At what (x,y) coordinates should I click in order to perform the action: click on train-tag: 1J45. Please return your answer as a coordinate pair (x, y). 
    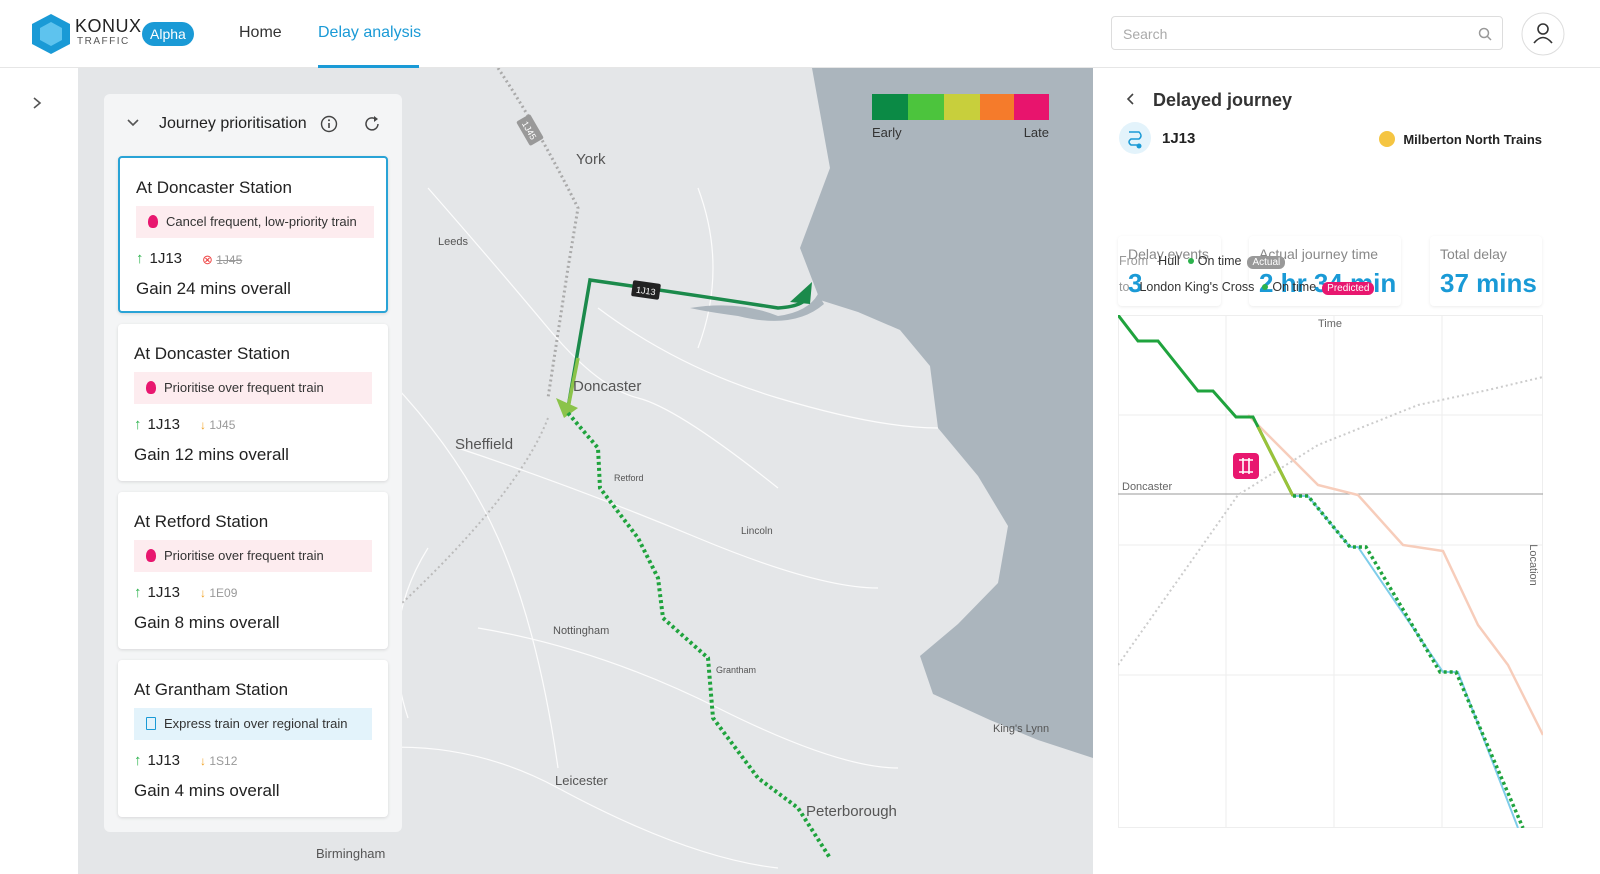
    Looking at the image, I should click on (530, 130).